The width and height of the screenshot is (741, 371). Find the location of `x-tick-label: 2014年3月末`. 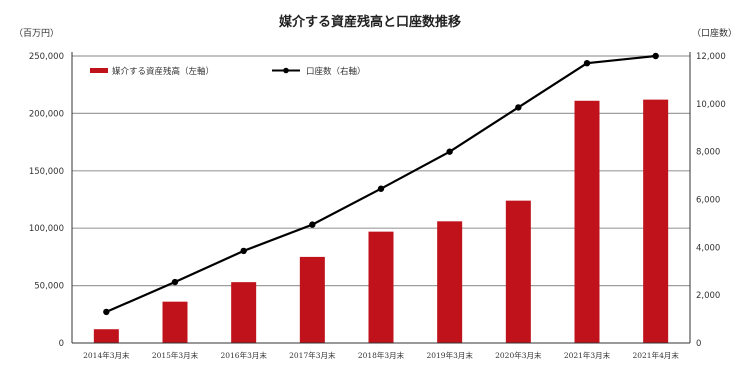

x-tick-label: 2014年3月末 is located at coordinates (106, 355).